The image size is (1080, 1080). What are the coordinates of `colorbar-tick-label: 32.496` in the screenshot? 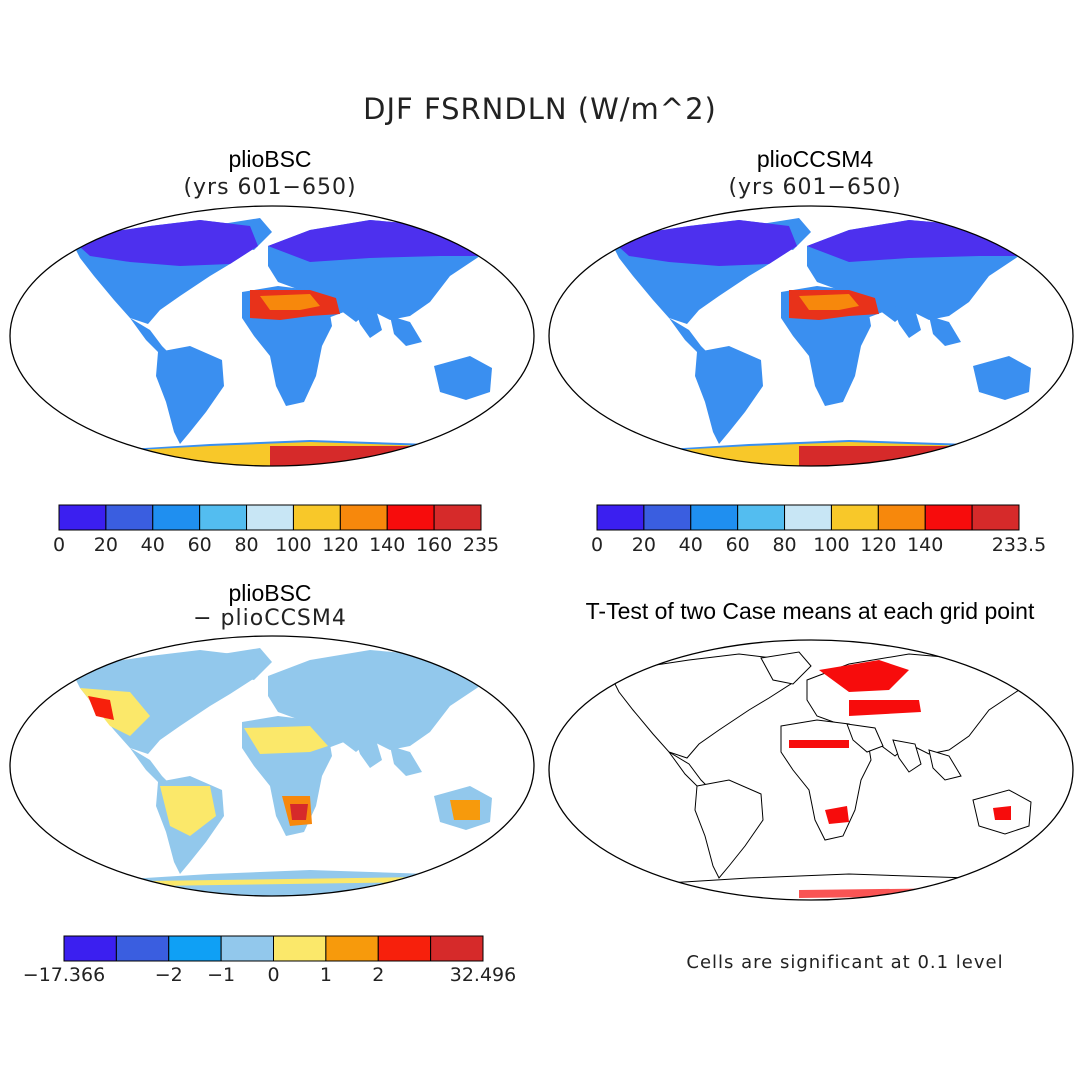 It's located at (483, 975).